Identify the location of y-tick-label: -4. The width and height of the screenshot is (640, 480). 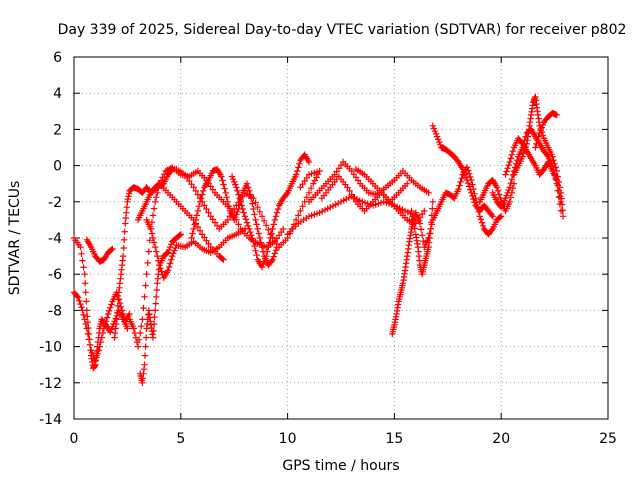
(55, 239).